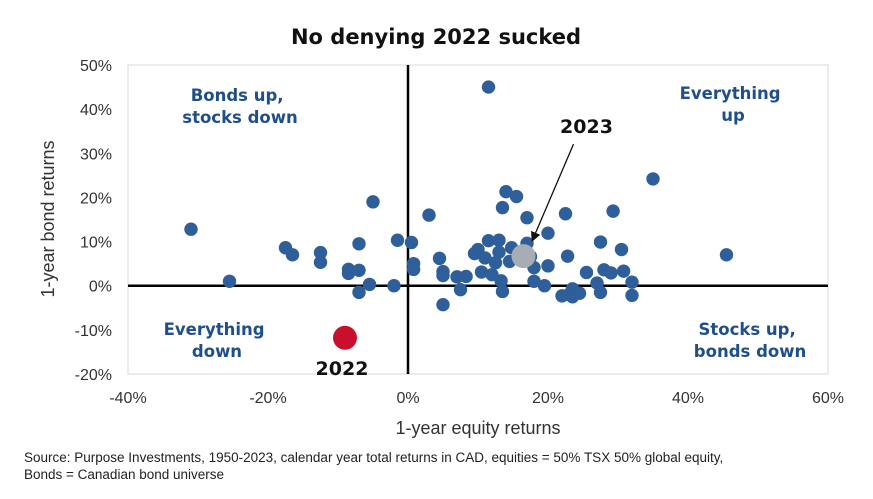  Describe the element at coordinates (267, 398) in the screenshot. I see `x-tick-label: -20%` at that location.